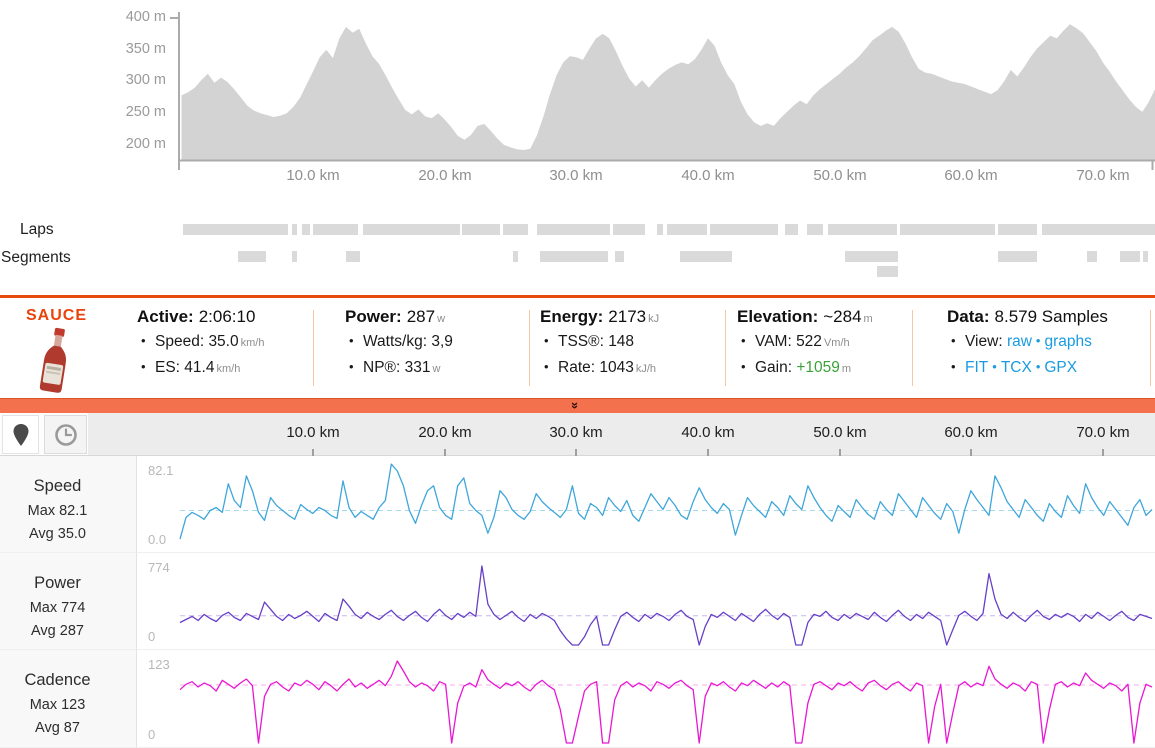  I want to click on stat-item-value: 148, so click(621, 341).